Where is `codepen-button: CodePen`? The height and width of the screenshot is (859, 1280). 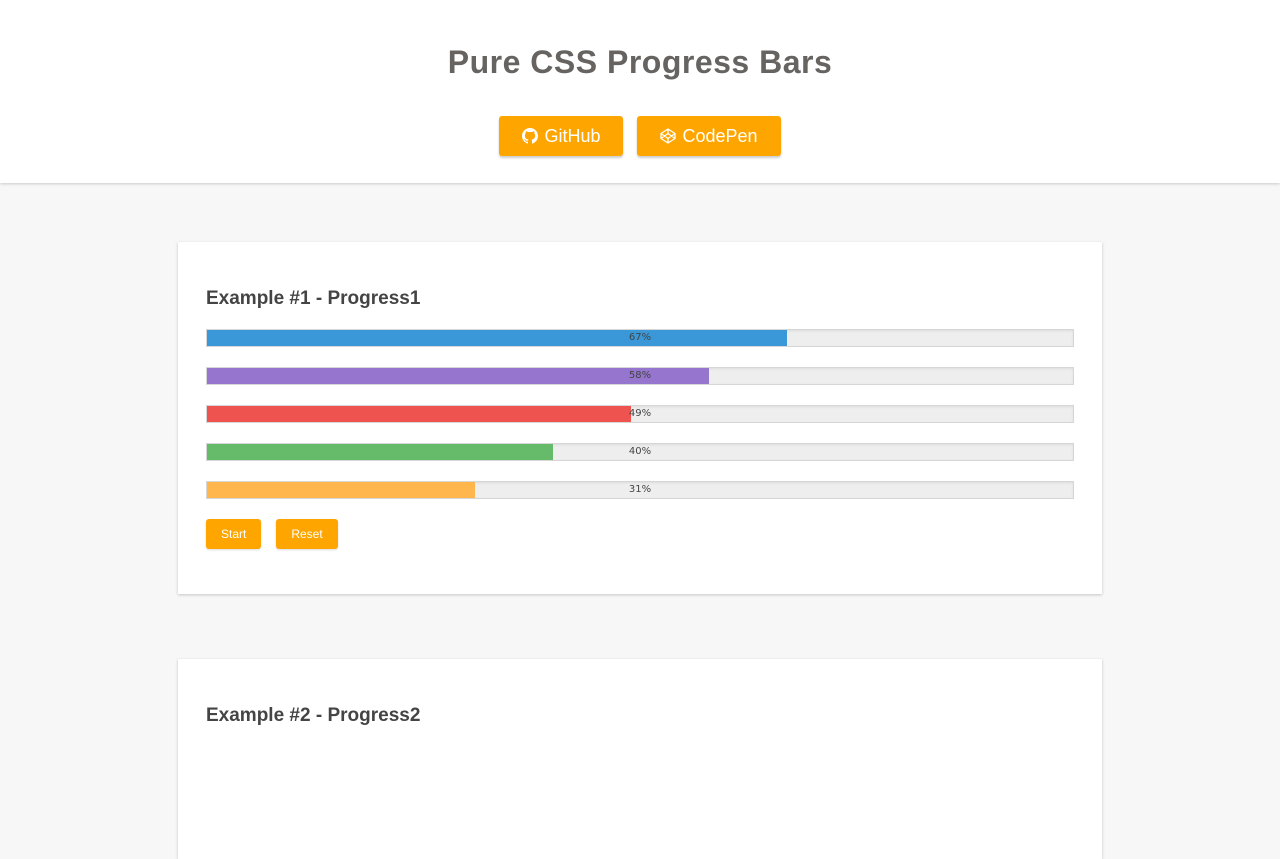 codepen-button: CodePen is located at coordinates (709, 136).